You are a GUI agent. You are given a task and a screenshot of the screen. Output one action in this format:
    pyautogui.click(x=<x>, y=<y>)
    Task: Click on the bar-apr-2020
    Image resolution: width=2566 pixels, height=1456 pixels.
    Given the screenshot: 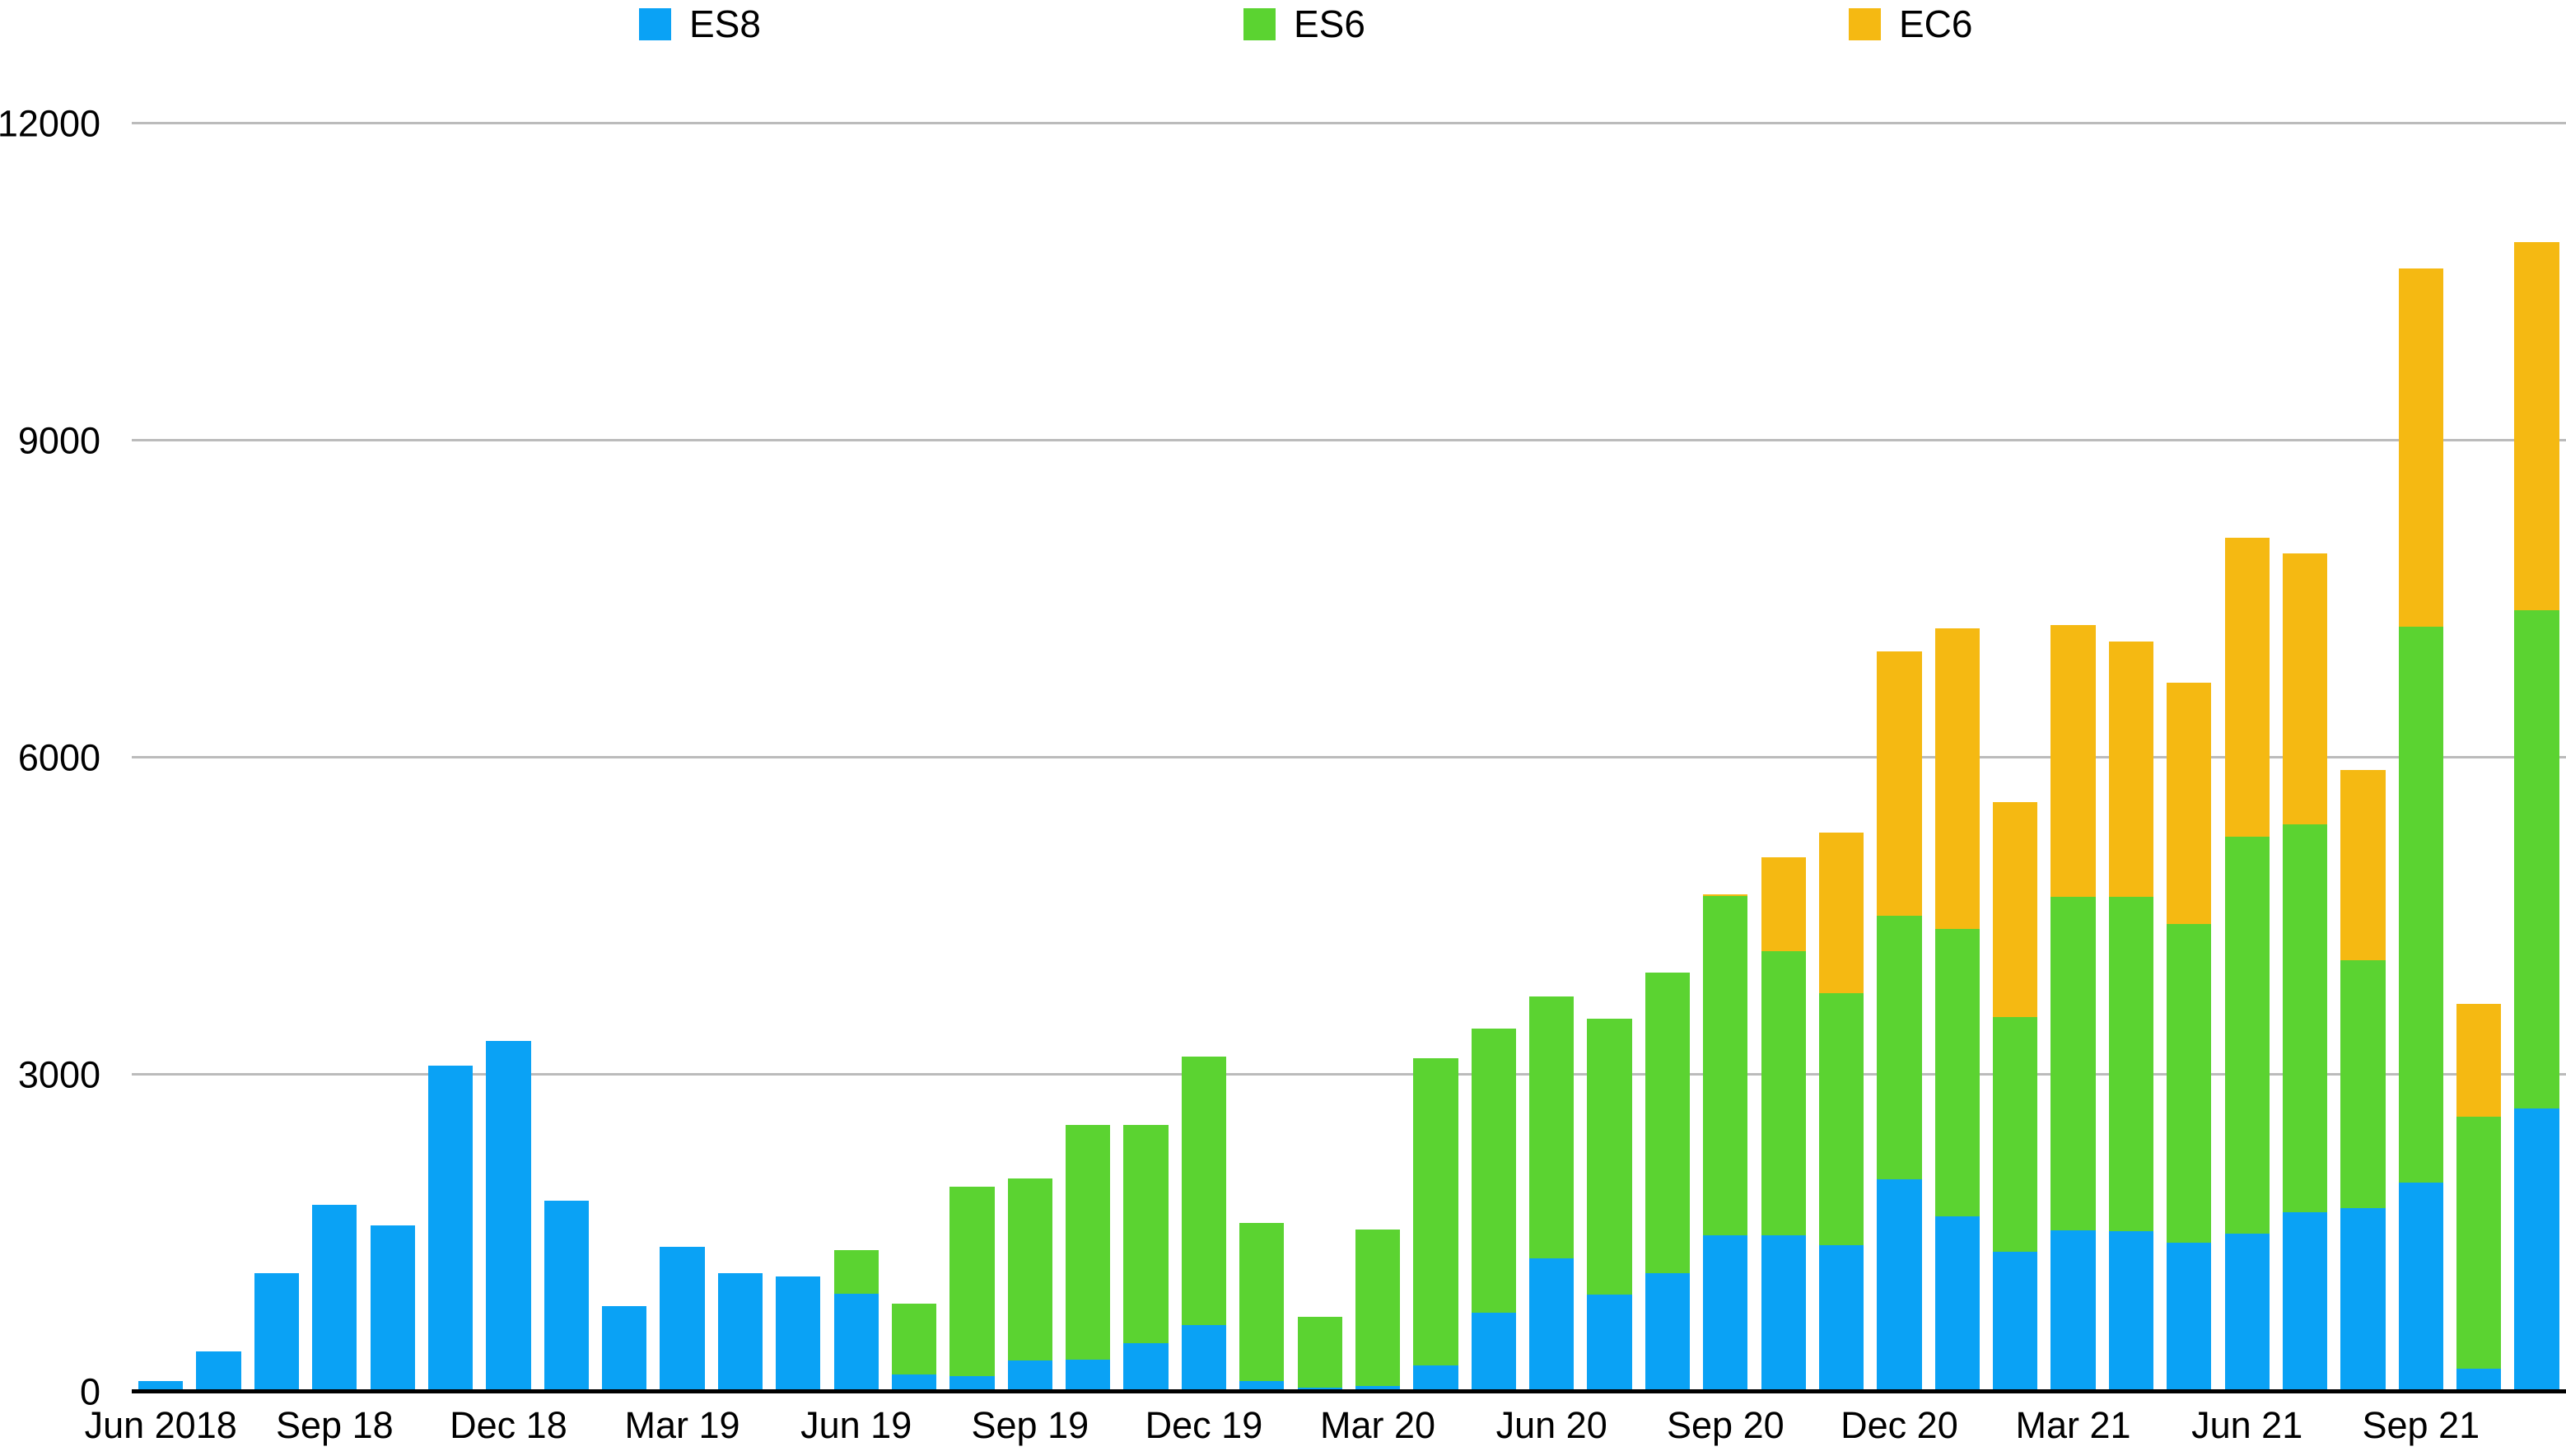 What is the action you would take?
    pyautogui.click(x=1435, y=758)
    